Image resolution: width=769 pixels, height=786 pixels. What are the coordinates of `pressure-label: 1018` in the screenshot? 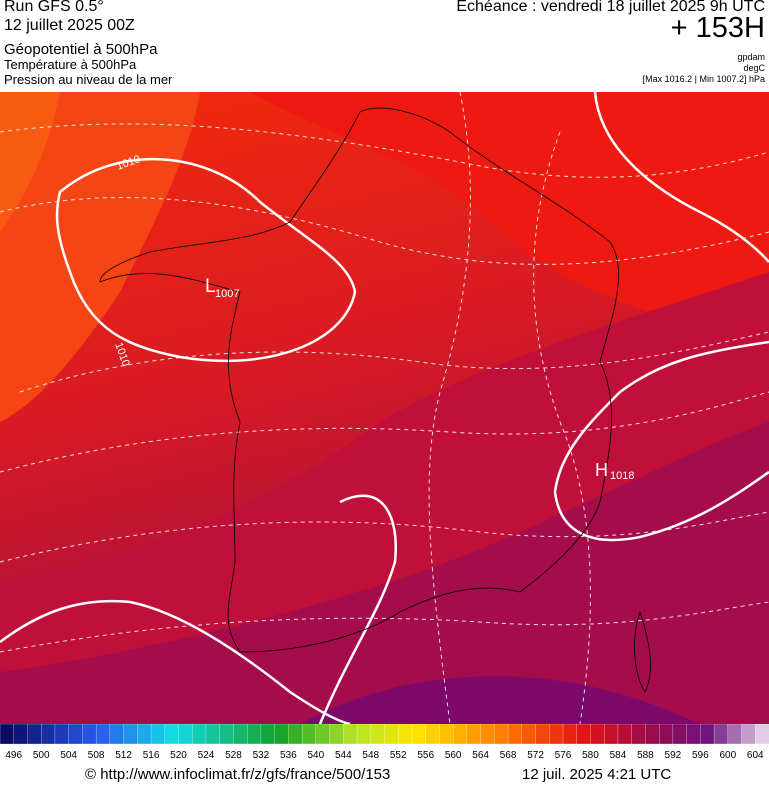 It's located at (622, 476).